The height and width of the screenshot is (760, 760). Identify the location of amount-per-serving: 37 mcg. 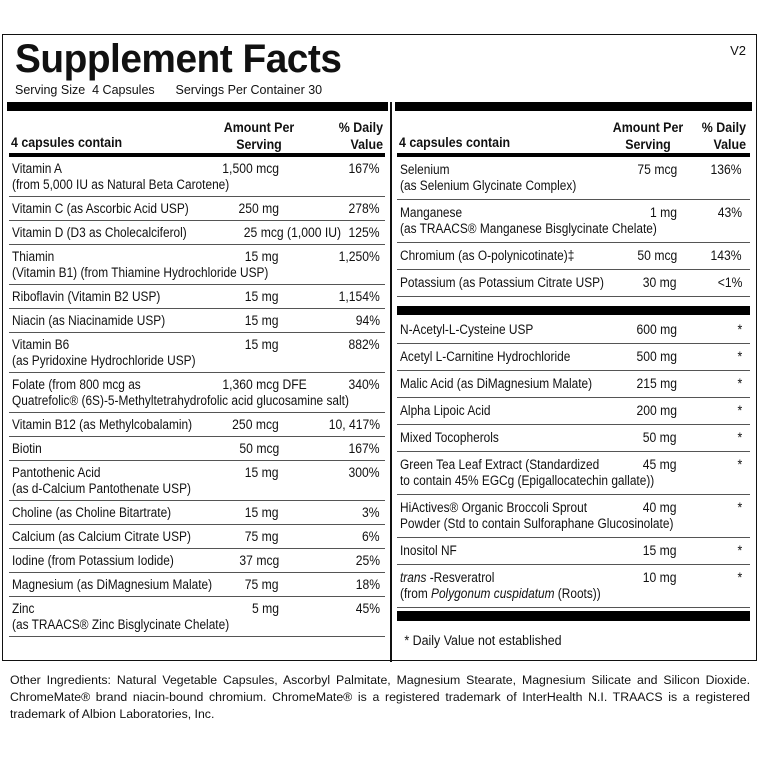
(259, 560).